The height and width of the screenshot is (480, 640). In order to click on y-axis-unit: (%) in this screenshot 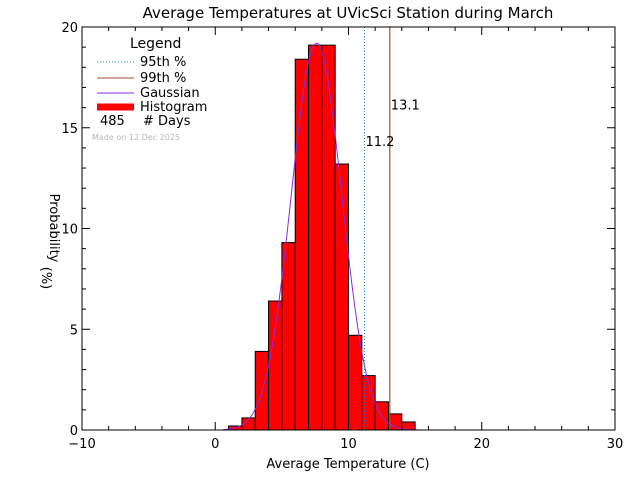, I will do `click(45, 278)`.